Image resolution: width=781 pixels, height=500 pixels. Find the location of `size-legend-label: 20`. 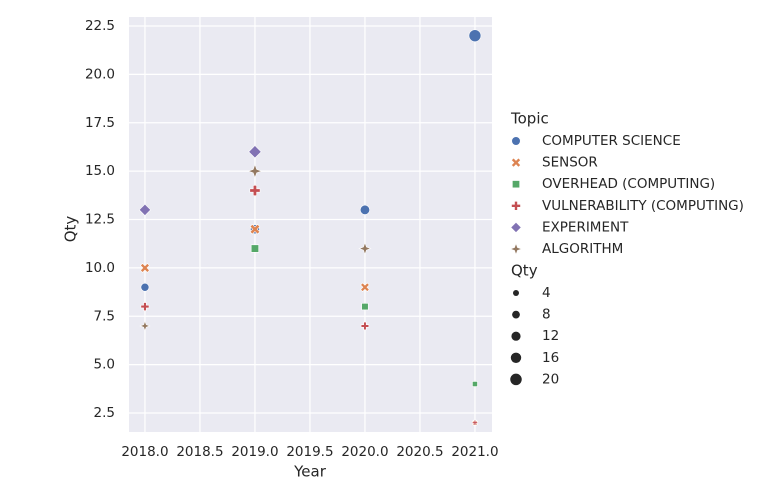

size-legend-label: 20 is located at coordinates (550, 379).